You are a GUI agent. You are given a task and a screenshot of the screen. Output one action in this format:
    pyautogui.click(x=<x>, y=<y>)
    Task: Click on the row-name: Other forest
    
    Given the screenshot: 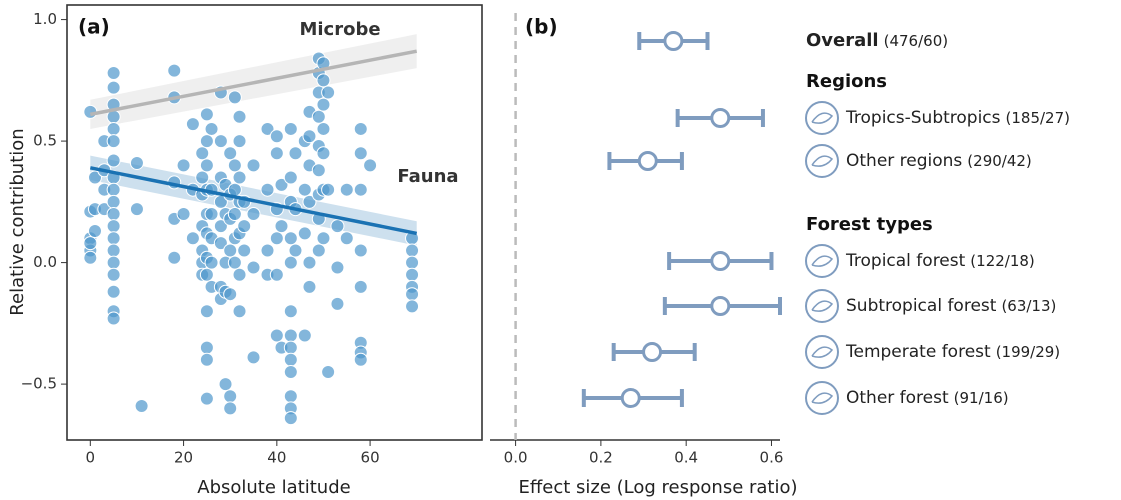 What is the action you would take?
    pyautogui.click(x=897, y=398)
    